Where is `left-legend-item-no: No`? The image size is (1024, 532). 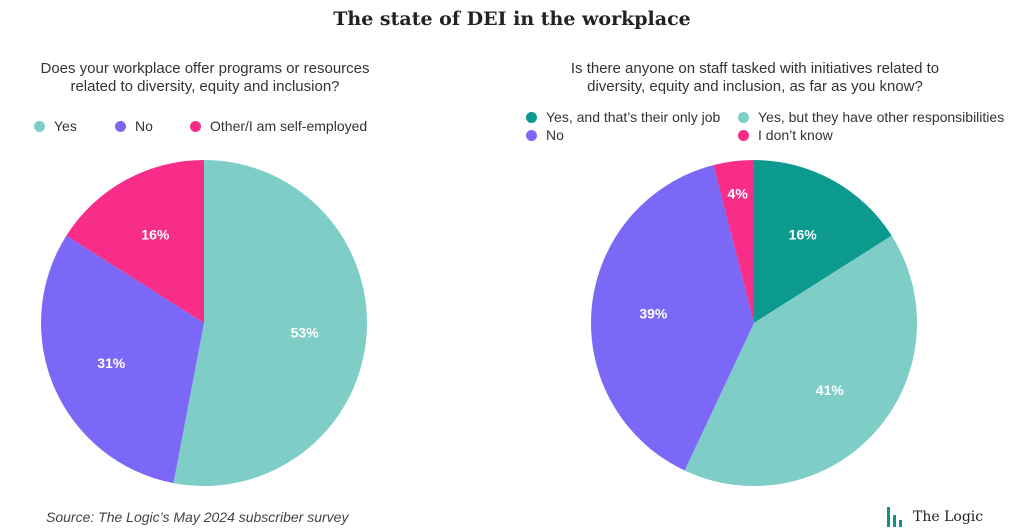
left-legend-item-no: No is located at coordinates (134, 126).